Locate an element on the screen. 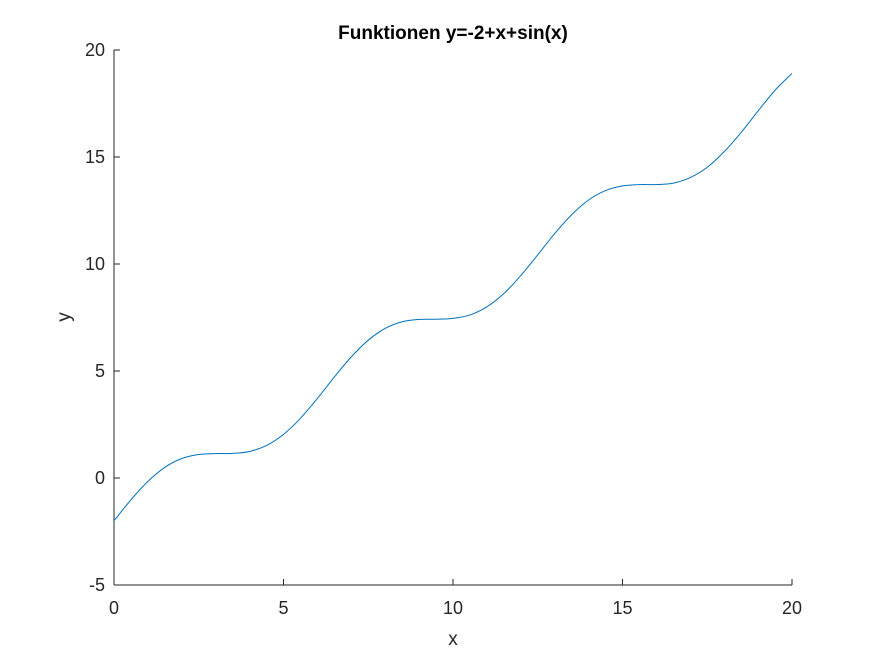 The image size is (875, 661). x-axis-label: x is located at coordinates (453, 639).